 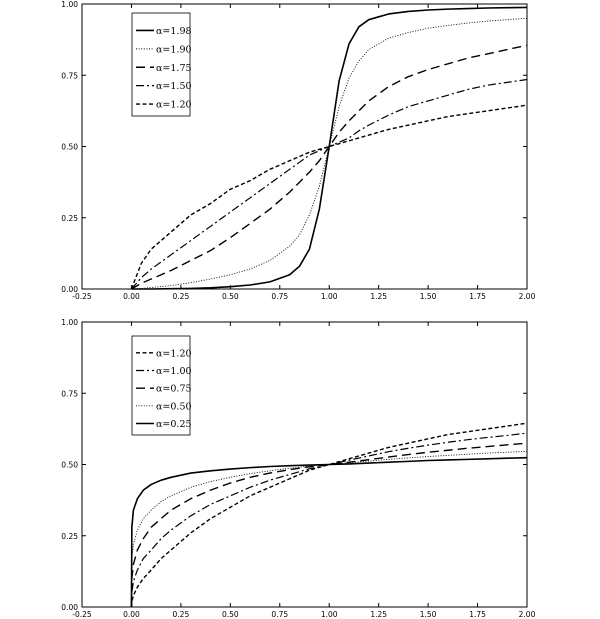 I want to click on legend-label: α=1.90, so click(x=174, y=49).